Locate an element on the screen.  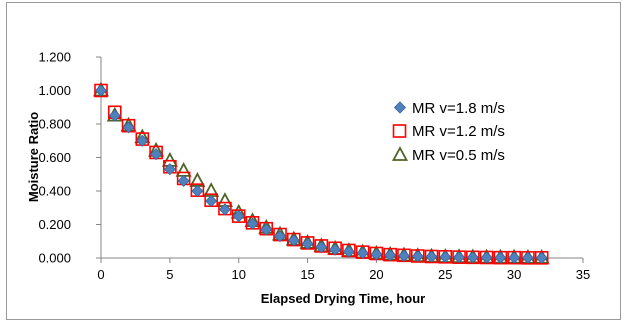
legend-marker-diamond is located at coordinates (400, 107).